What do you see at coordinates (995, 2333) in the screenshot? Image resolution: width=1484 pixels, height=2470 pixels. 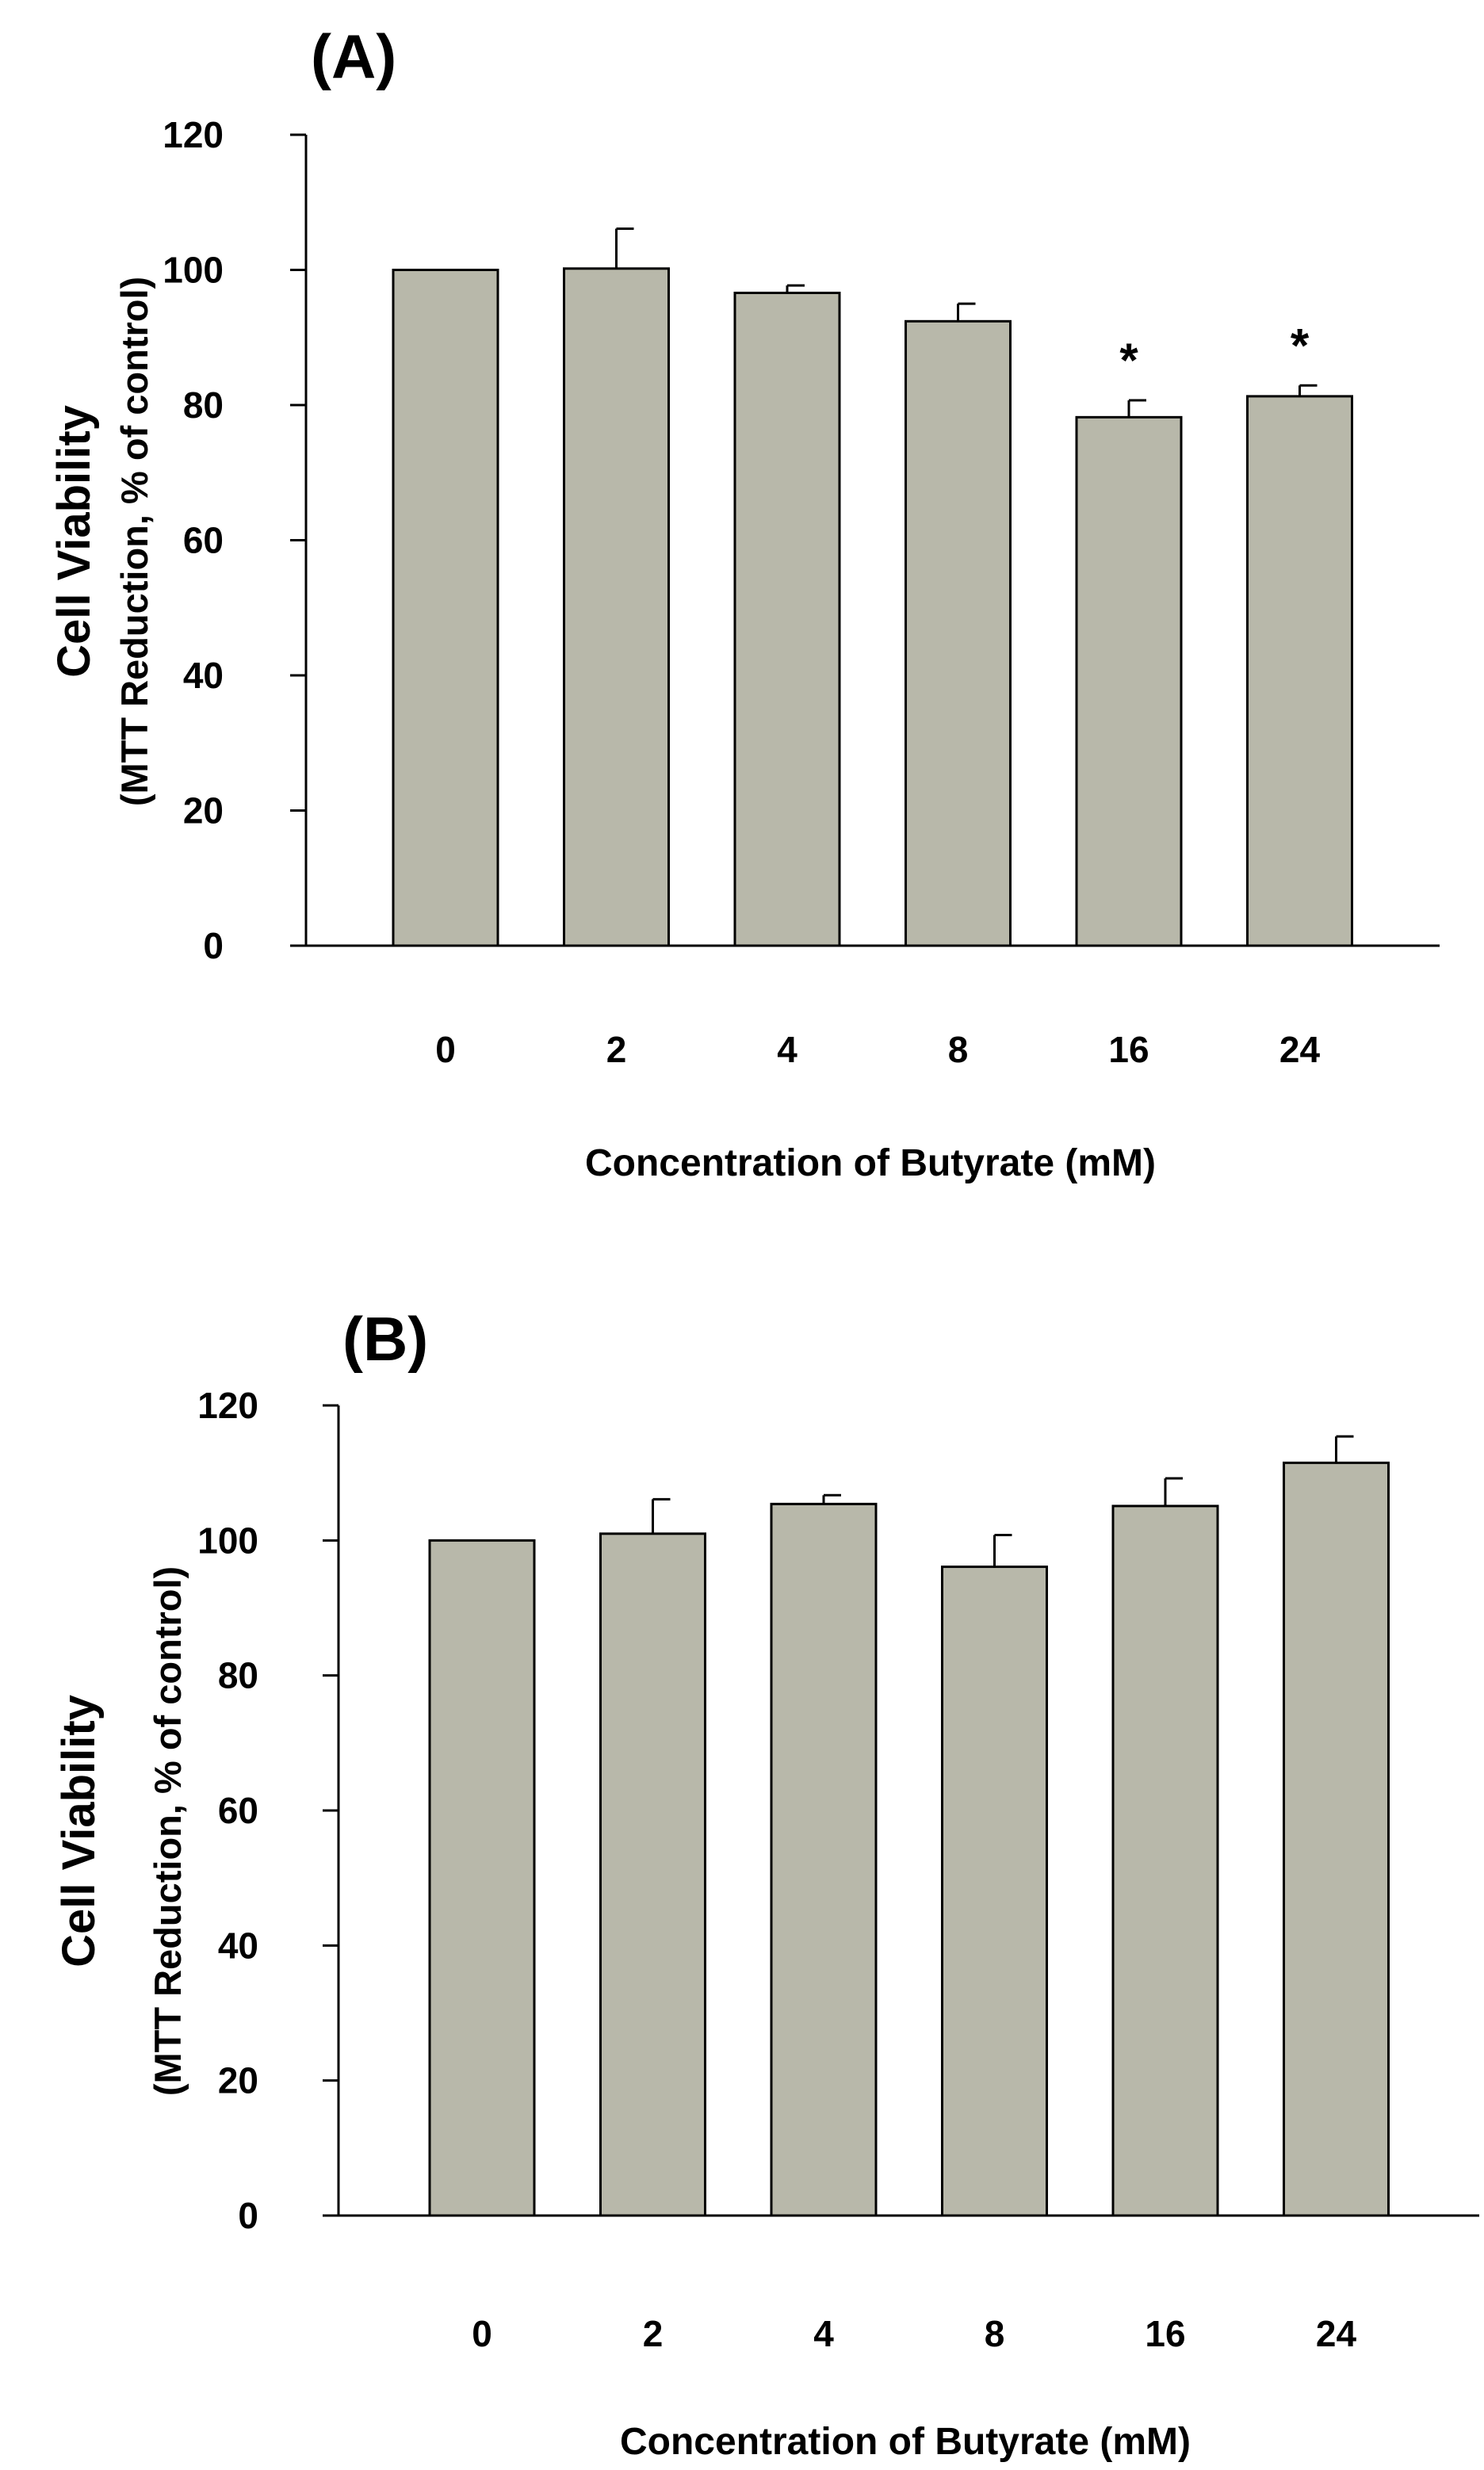 I see `panel-b-x-tick-label: 8` at bounding box center [995, 2333].